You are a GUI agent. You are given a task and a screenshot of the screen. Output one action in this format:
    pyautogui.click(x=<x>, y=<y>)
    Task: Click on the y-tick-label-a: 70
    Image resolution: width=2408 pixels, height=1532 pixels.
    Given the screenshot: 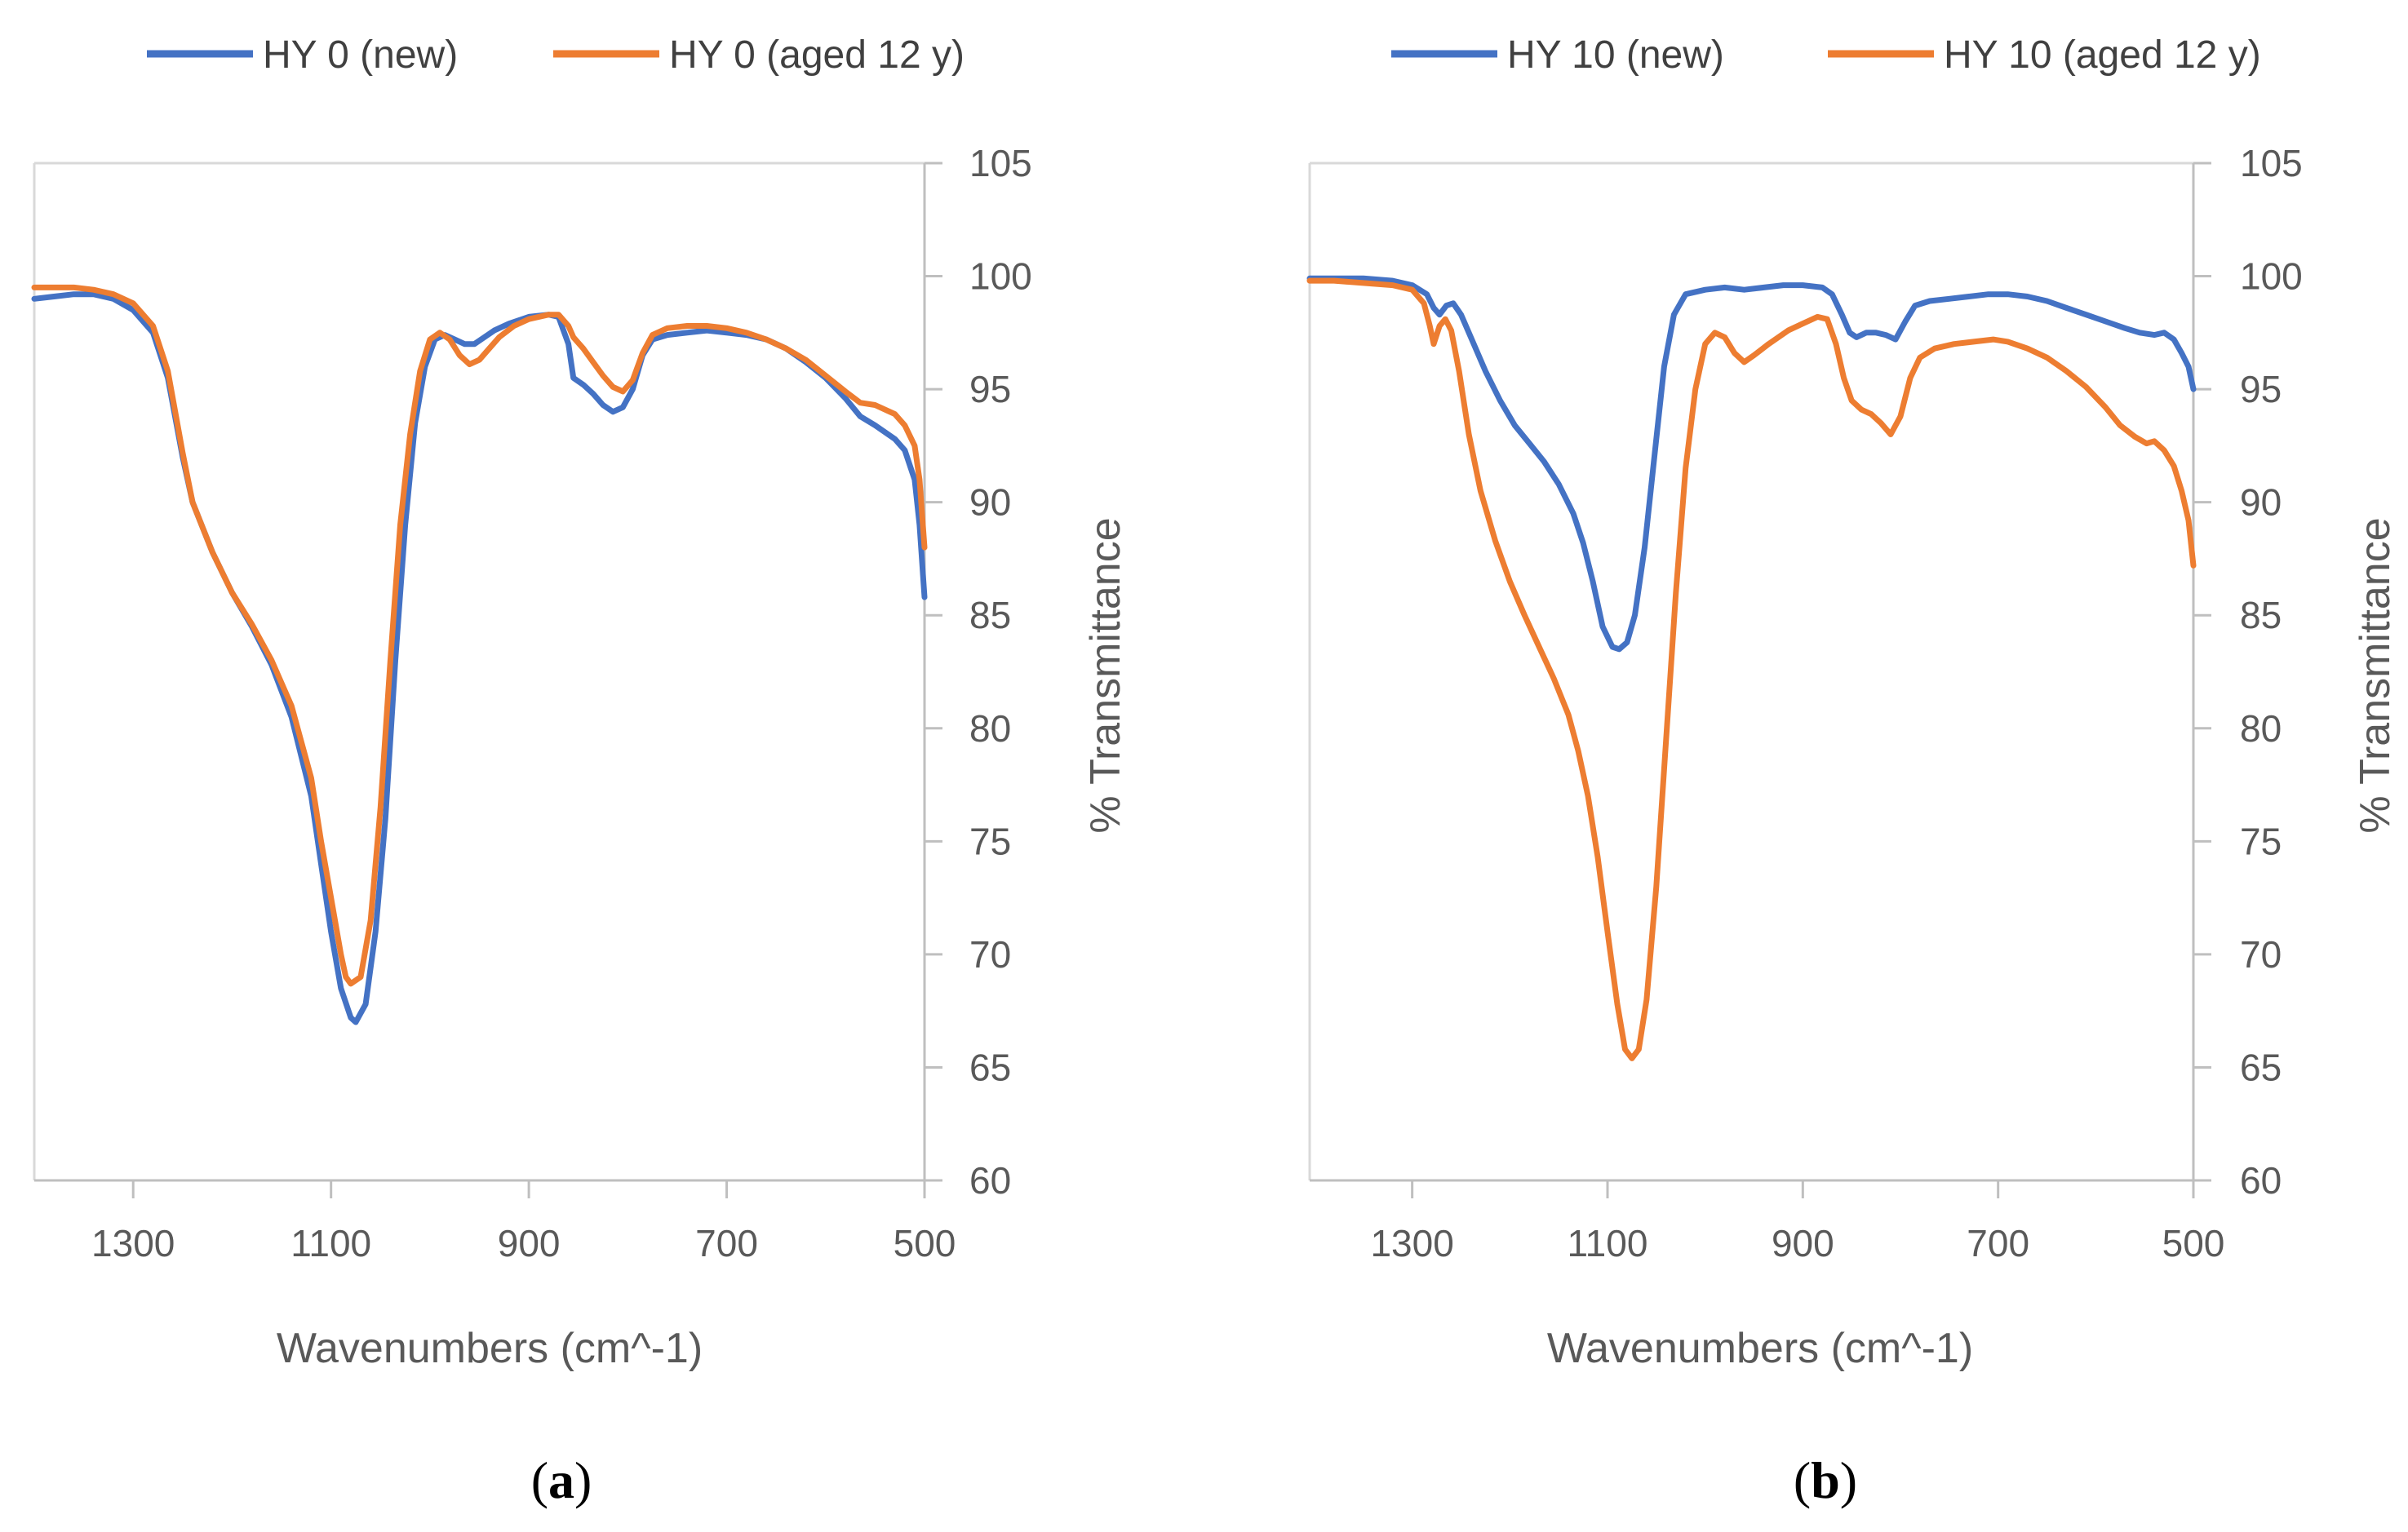 What is the action you would take?
    pyautogui.click(x=990, y=955)
    